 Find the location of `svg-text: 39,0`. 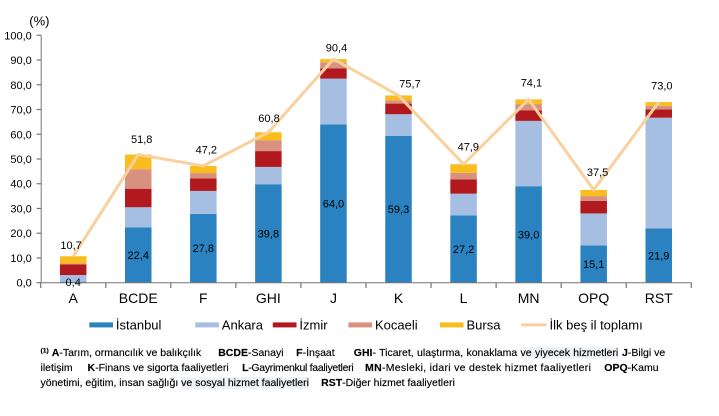

svg-text: 39,0 is located at coordinates (528, 235).